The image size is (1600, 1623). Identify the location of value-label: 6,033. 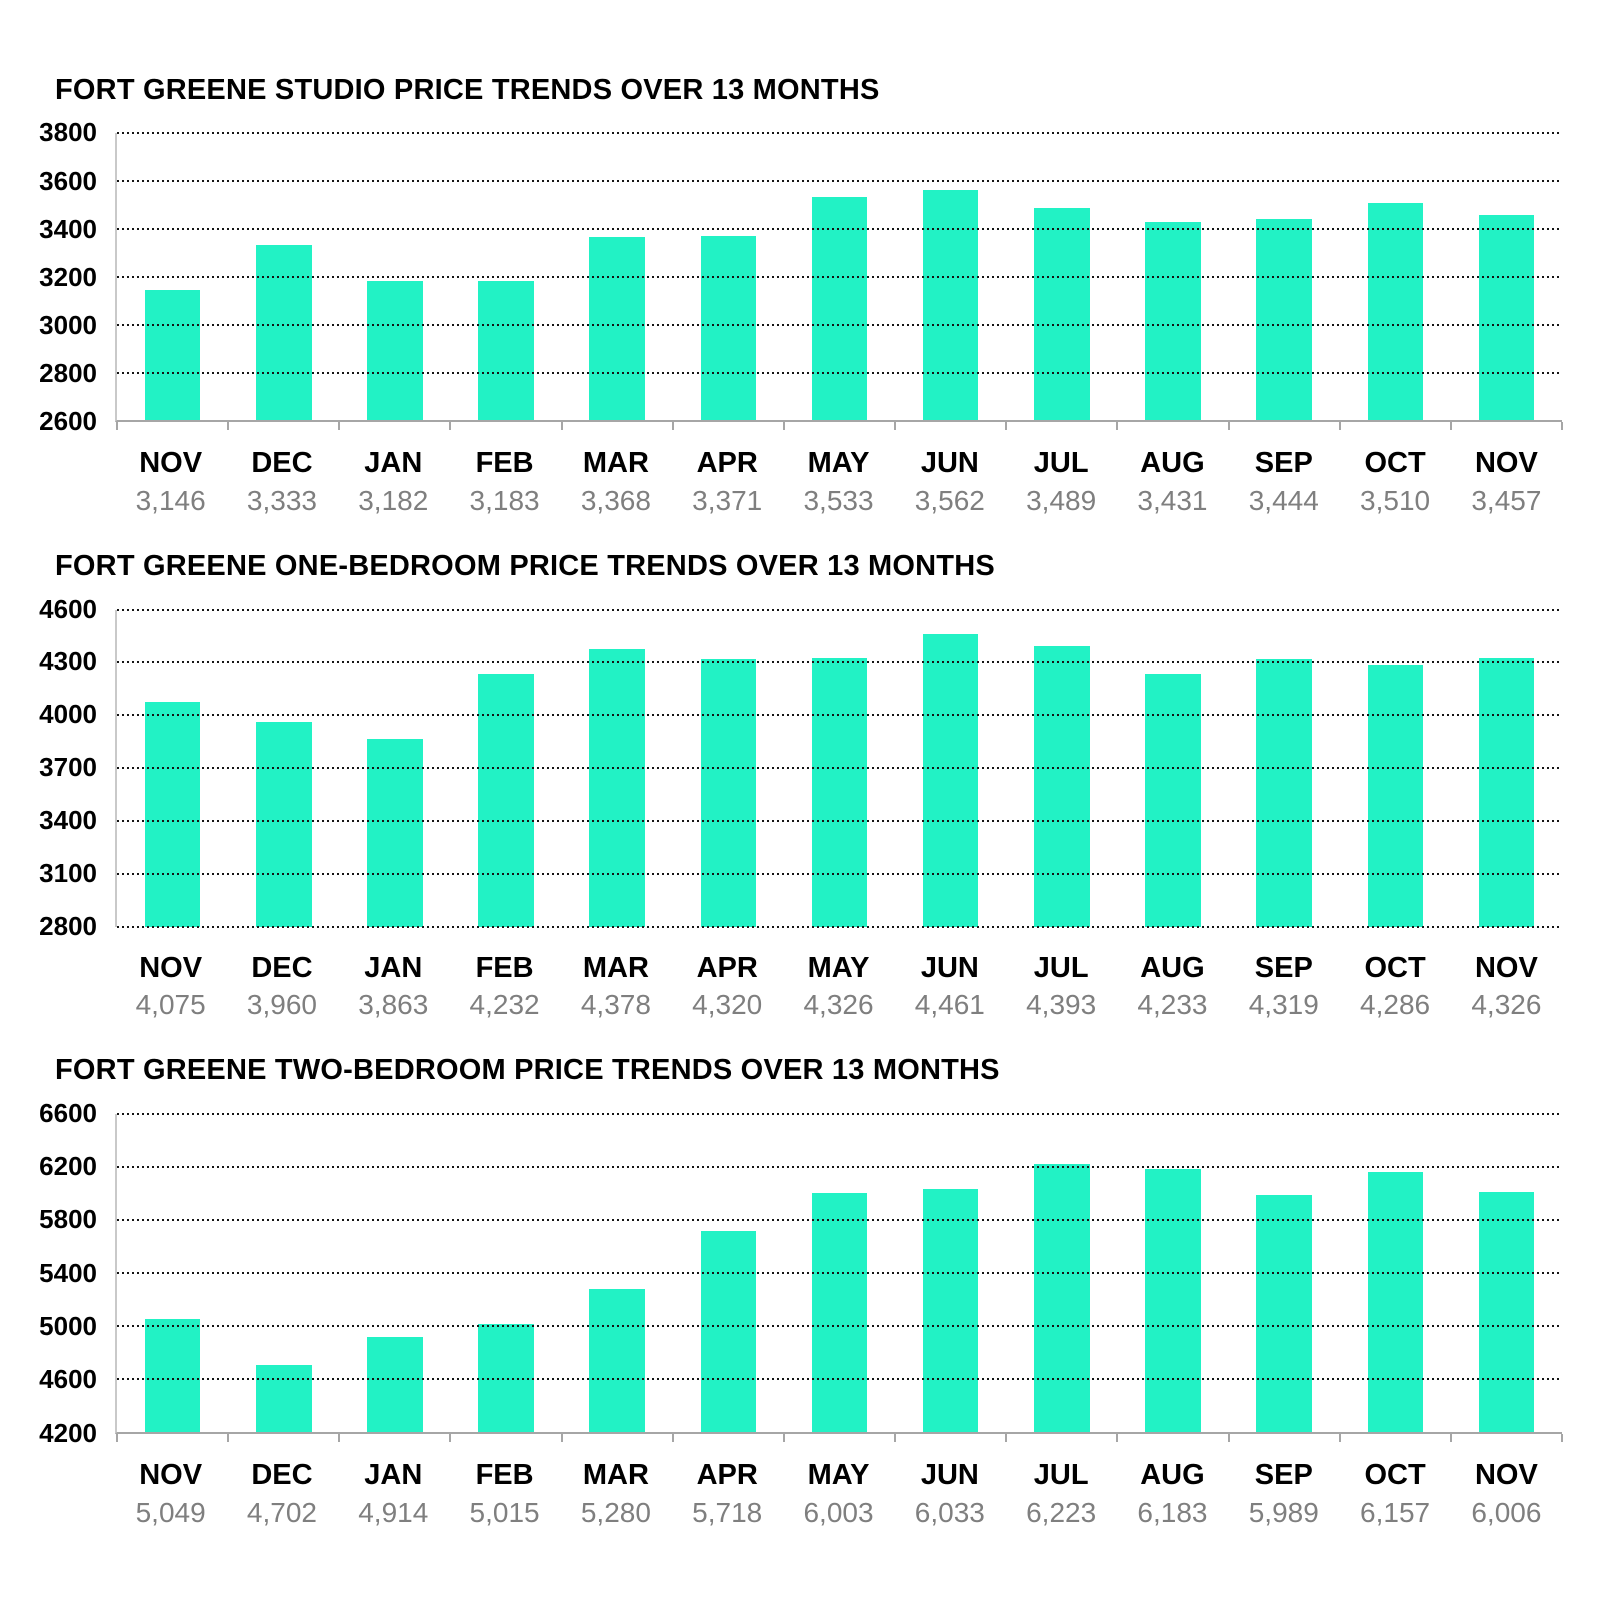
(949, 1512).